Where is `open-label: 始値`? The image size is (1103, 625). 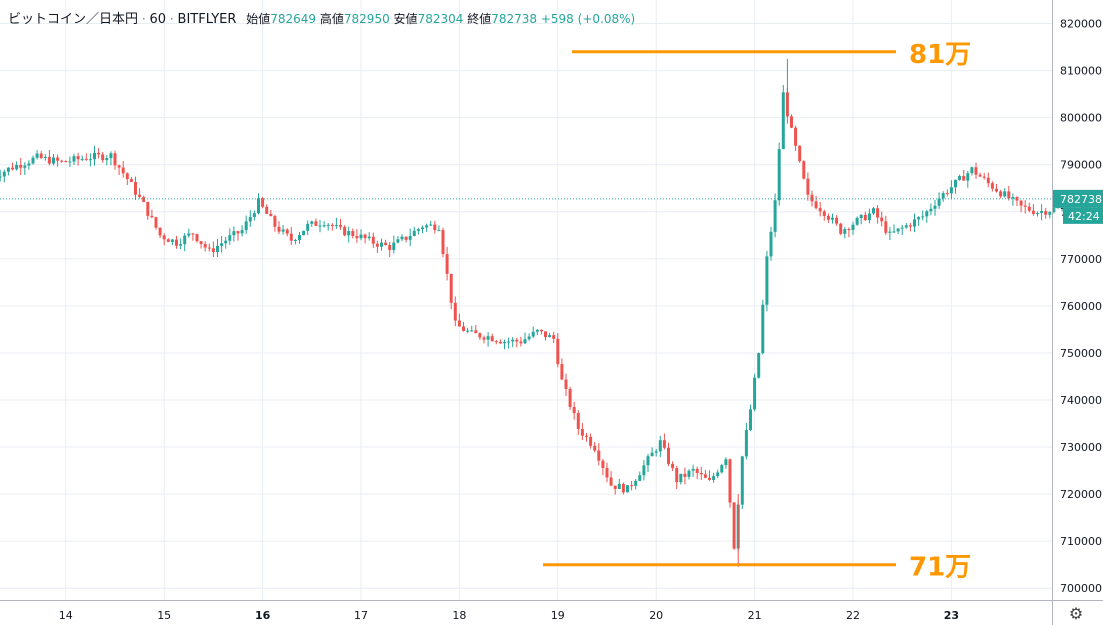
open-label: 始値 is located at coordinates (258, 19).